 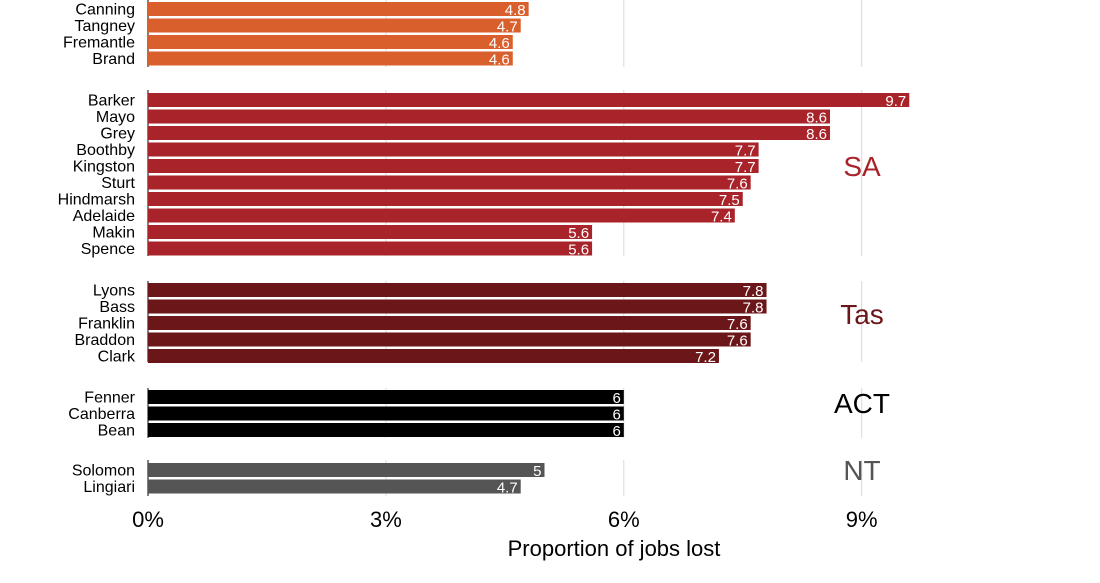 What do you see at coordinates (117, 307) in the screenshot?
I see `category-label: Bass` at bounding box center [117, 307].